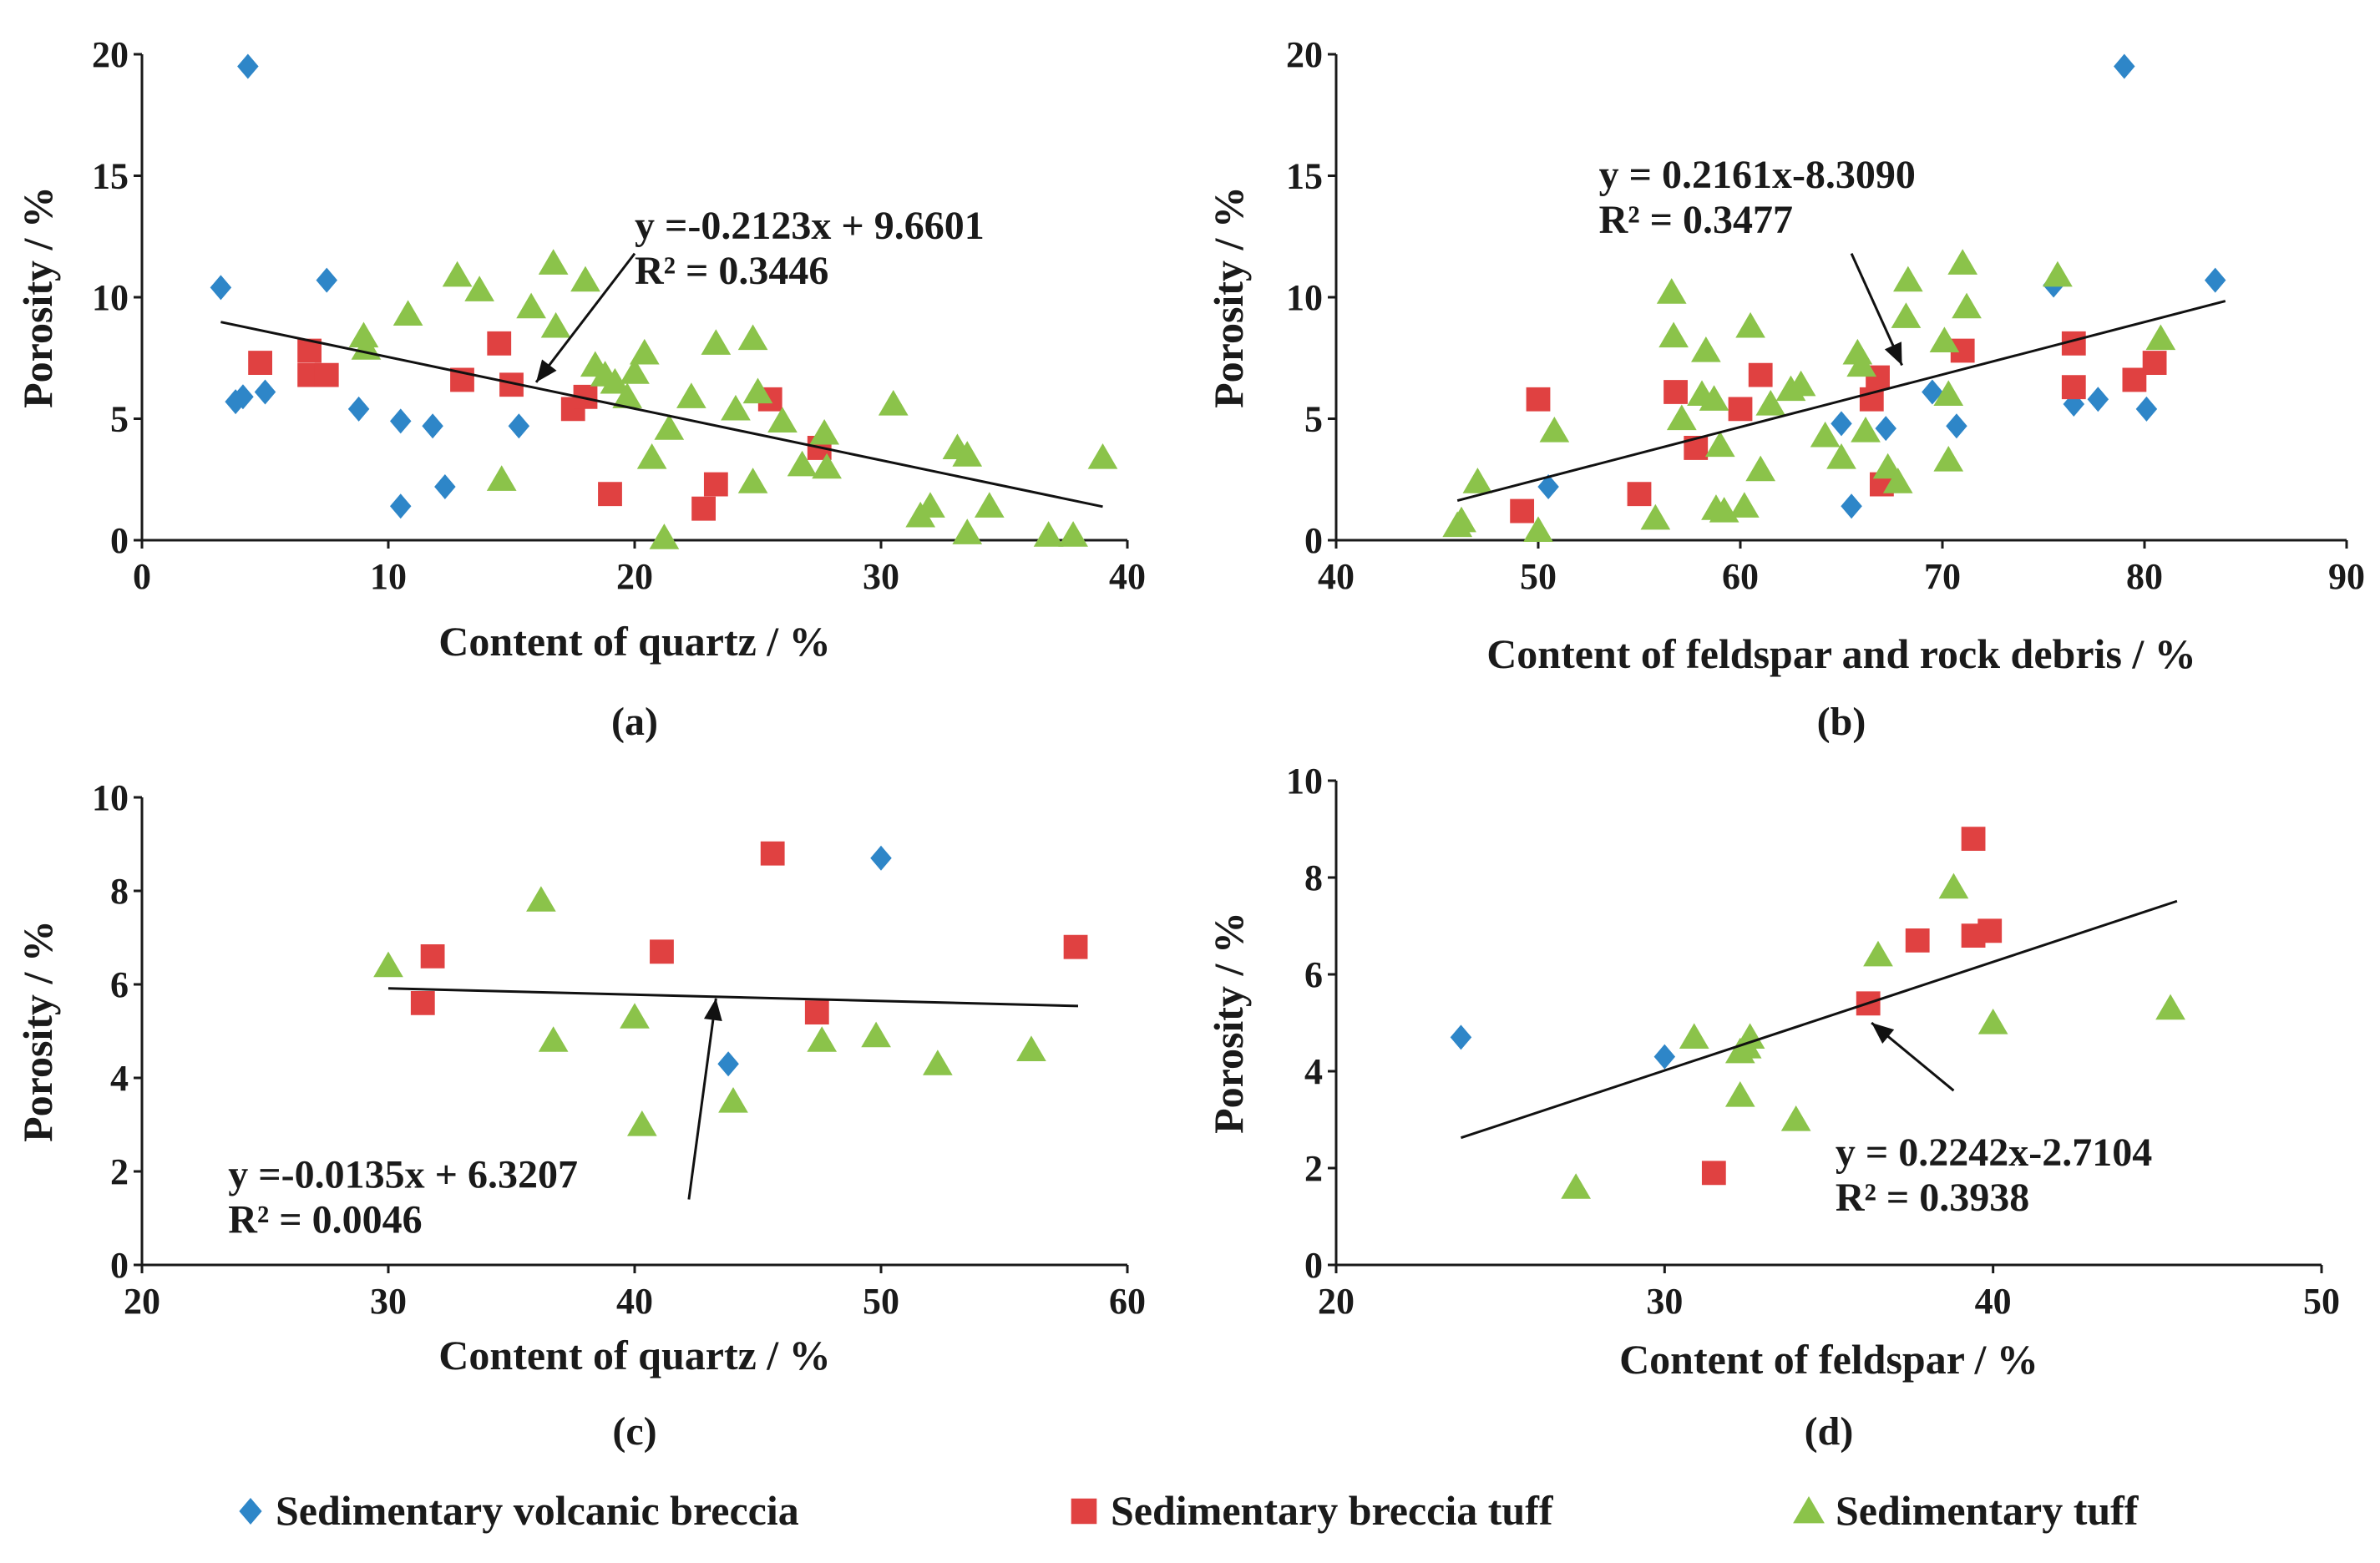  I want to click on x-axis-title: Content of feldspar / %, so click(1828, 1359).